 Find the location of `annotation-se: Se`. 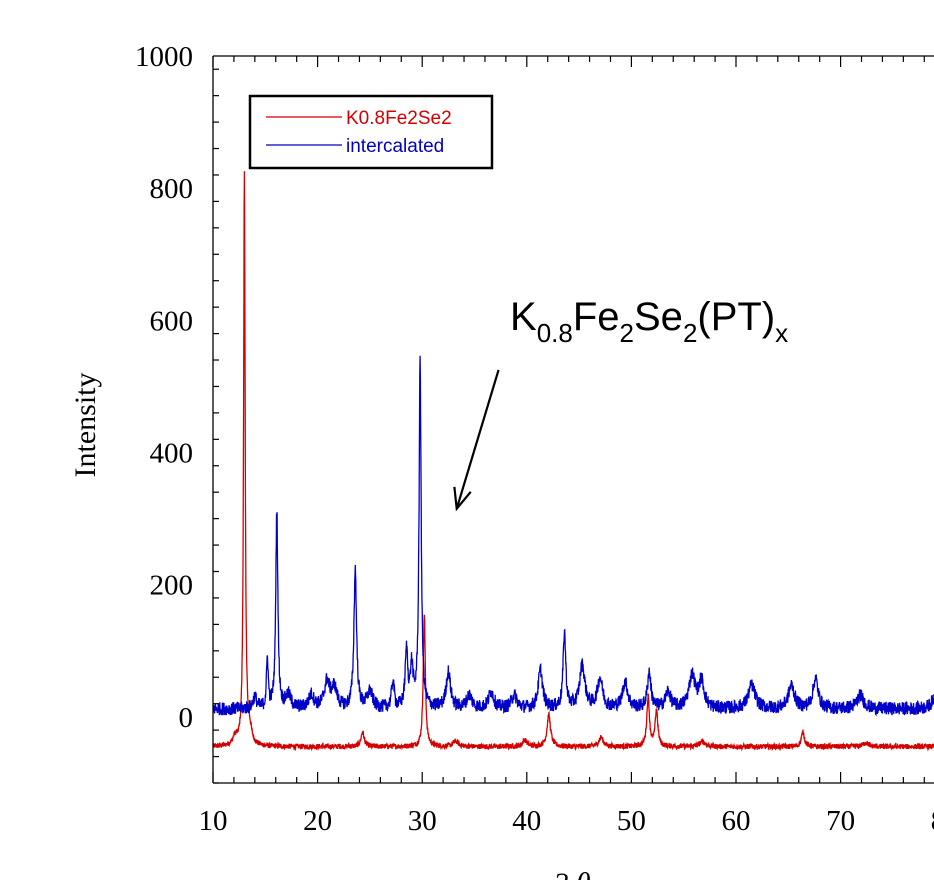

annotation-se: Se is located at coordinates (658, 317).